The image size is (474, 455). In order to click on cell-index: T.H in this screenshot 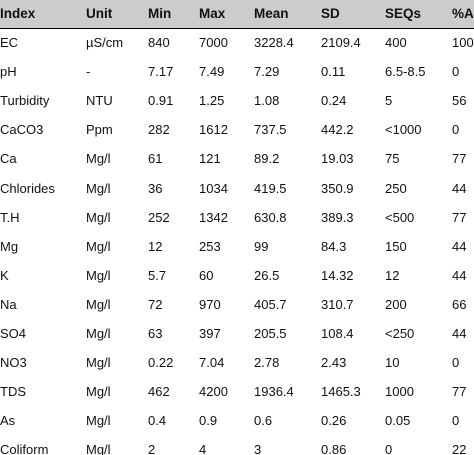, I will do `click(10, 217)`.